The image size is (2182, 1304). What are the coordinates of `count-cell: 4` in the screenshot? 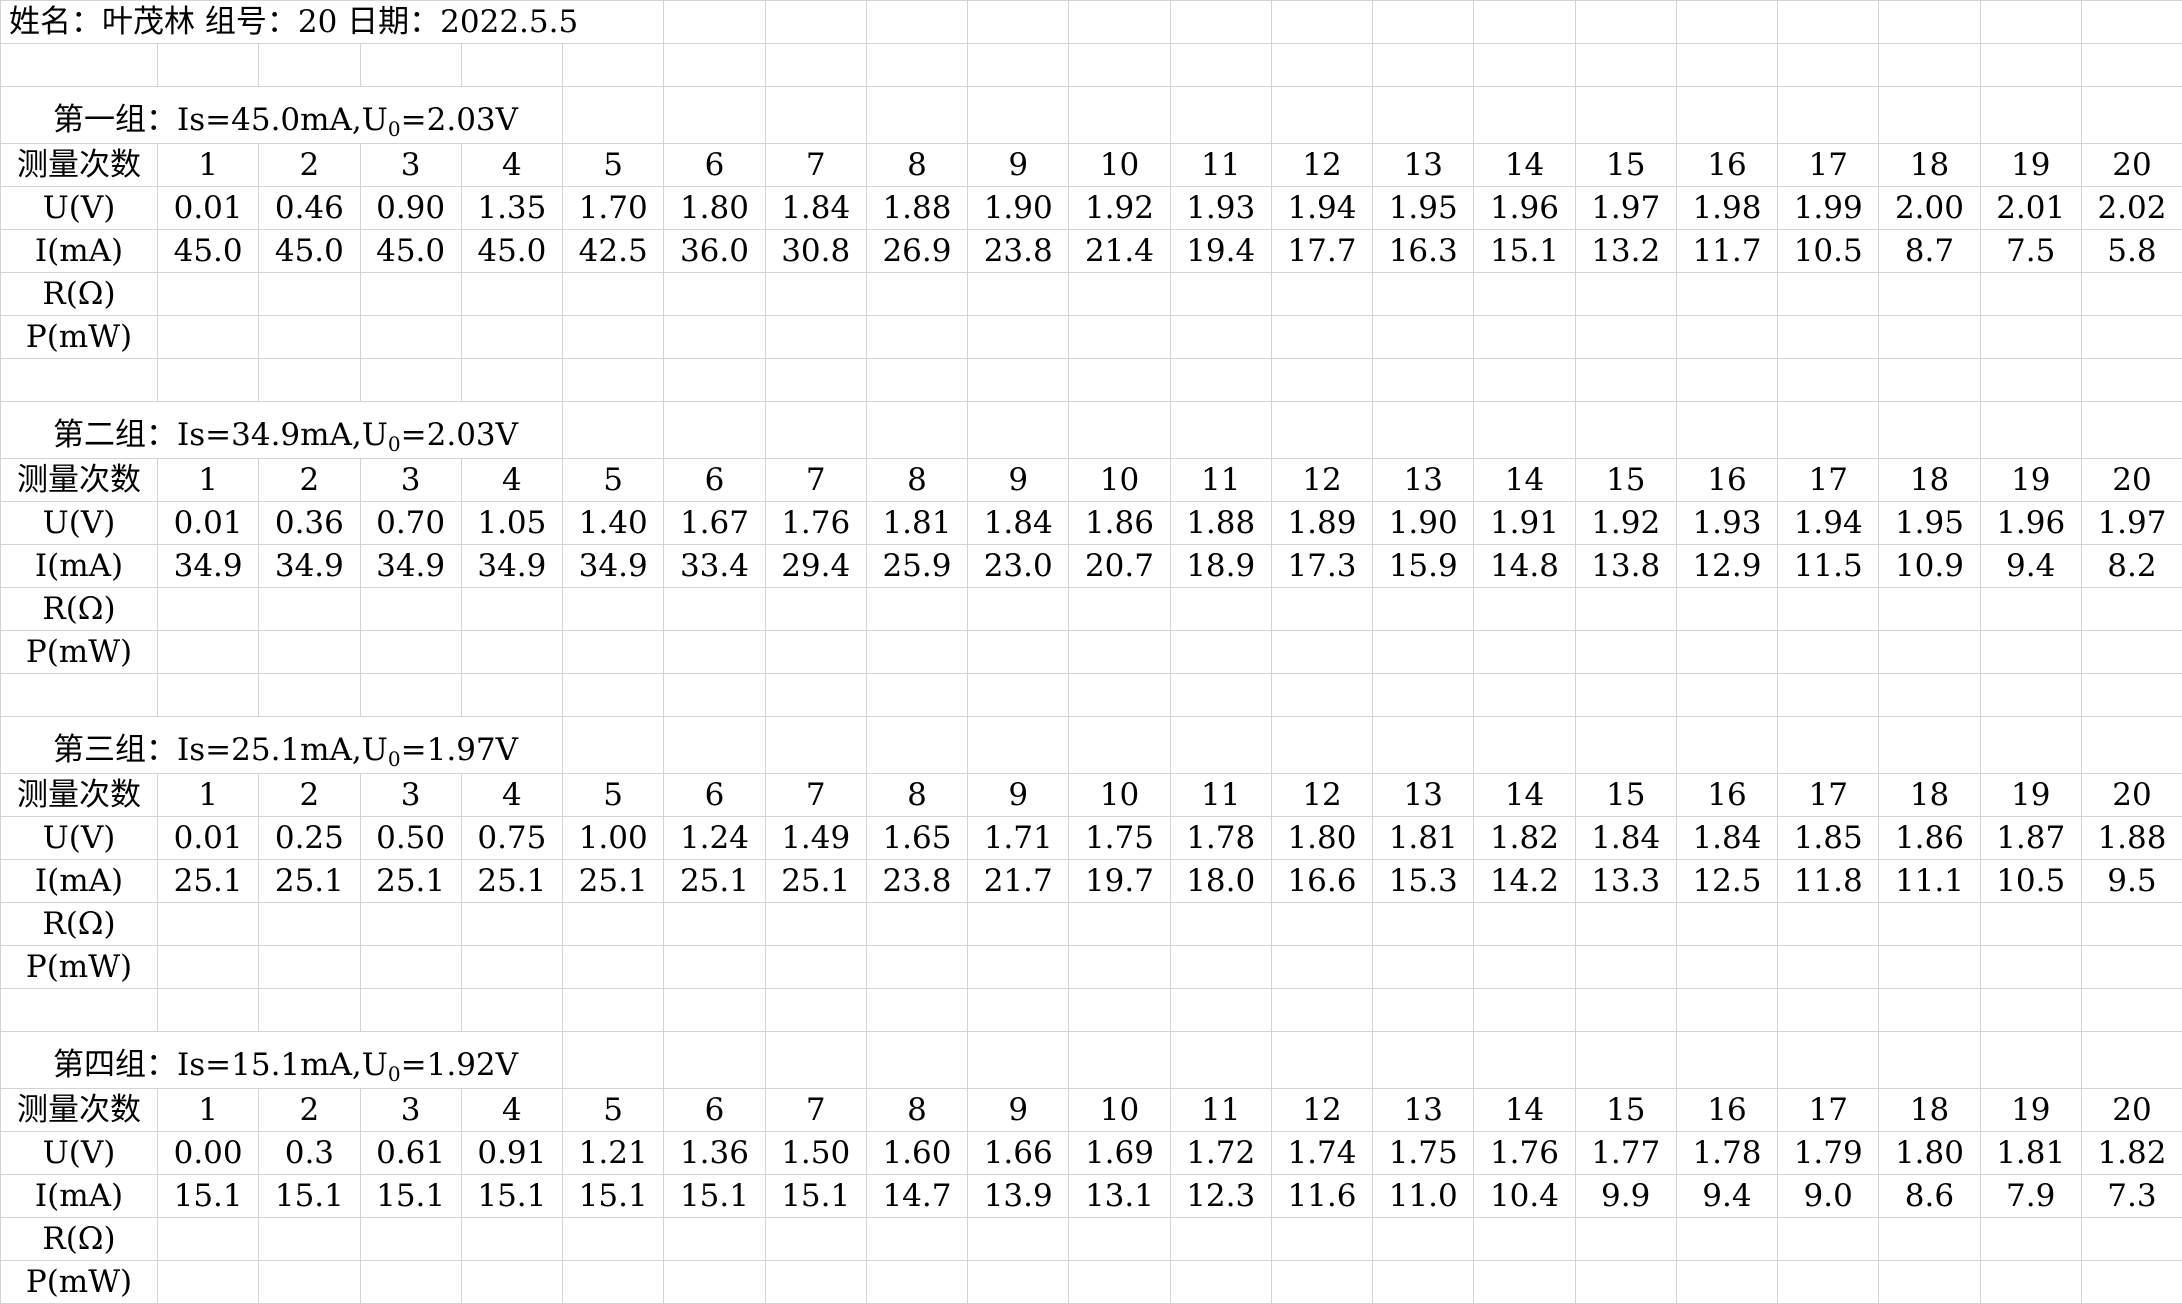 It's located at (511, 1110).